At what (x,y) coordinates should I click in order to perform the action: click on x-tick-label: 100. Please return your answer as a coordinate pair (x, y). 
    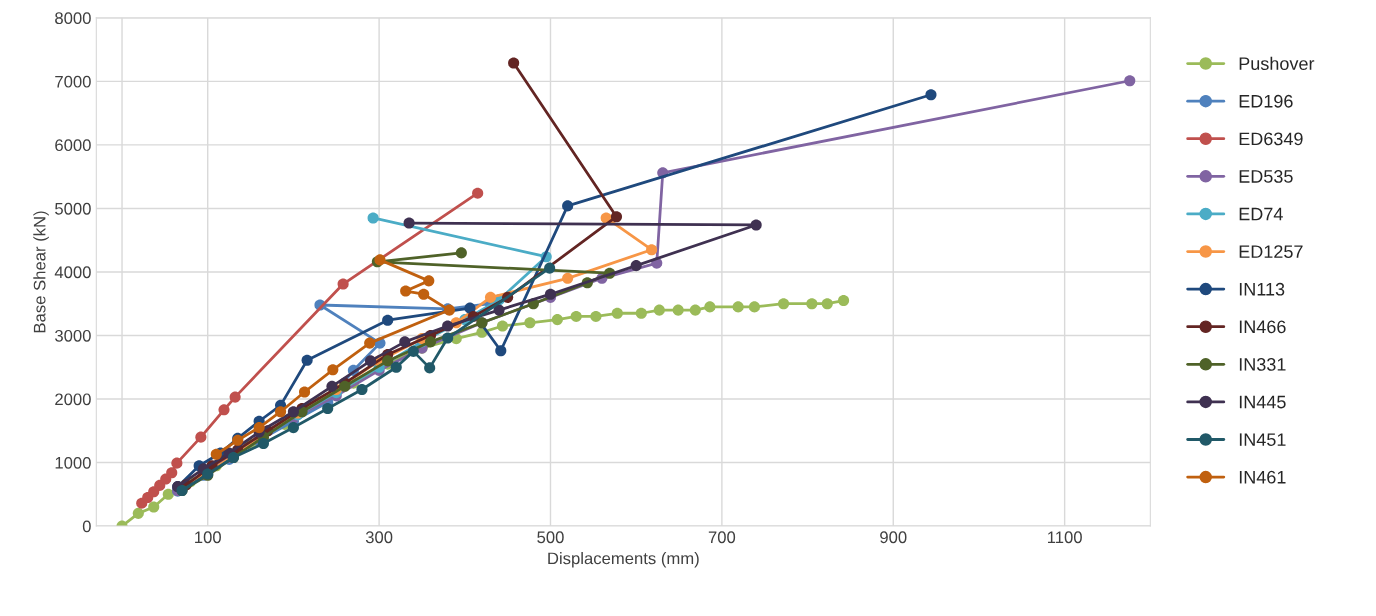
    Looking at the image, I should click on (208, 537).